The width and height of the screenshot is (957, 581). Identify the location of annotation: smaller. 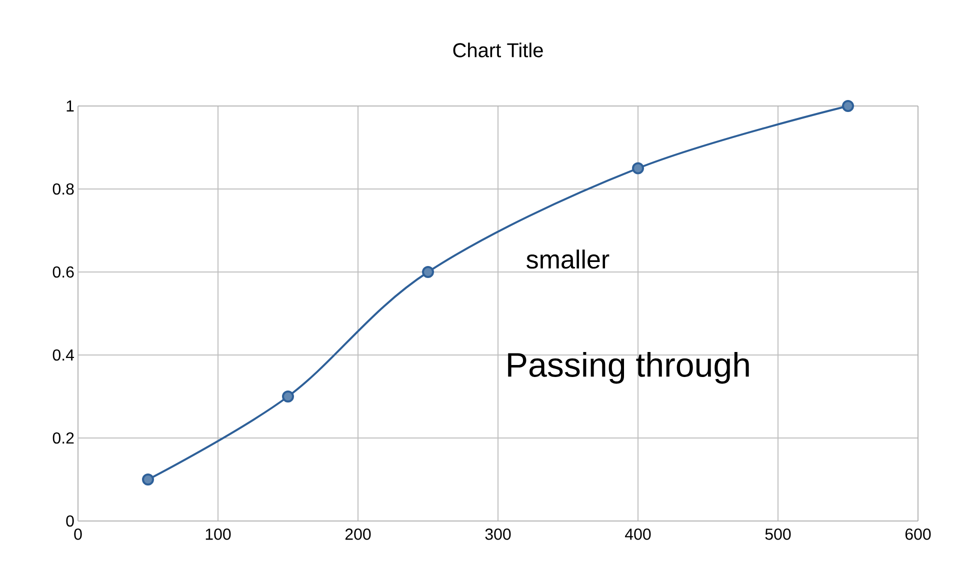
(568, 259).